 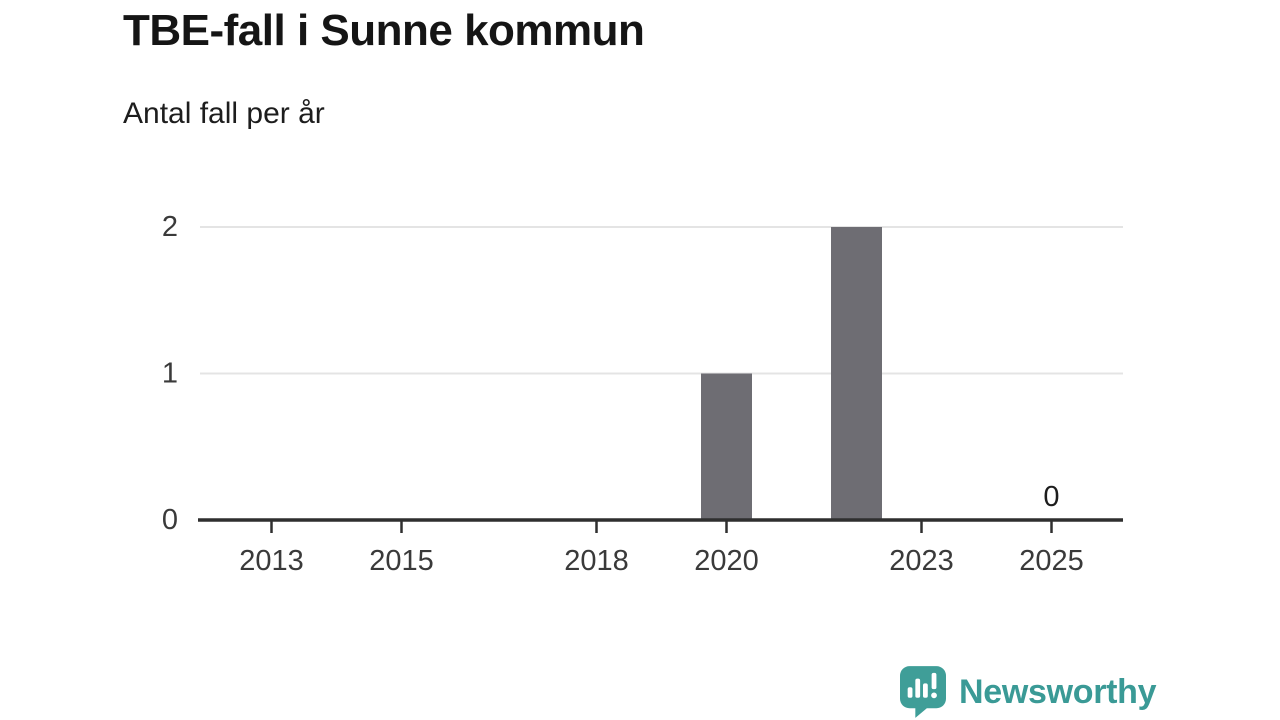 I want to click on chart-subtitle: Antal fall per år, so click(x=224, y=113).